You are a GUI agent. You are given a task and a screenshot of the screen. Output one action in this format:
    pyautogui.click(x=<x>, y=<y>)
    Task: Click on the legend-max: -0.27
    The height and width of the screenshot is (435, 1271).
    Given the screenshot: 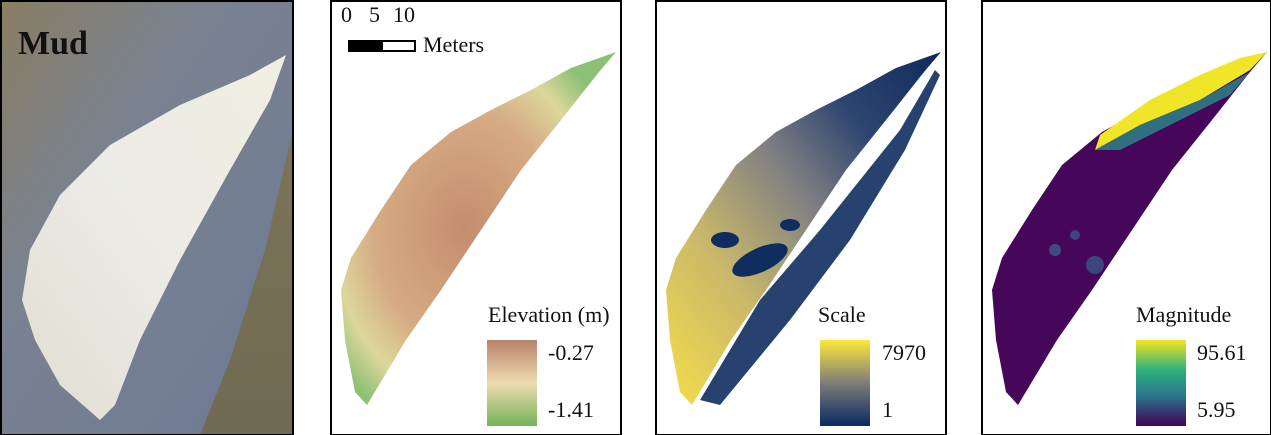 What is the action you would take?
    pyautogui.click(x=571, y=352)
    